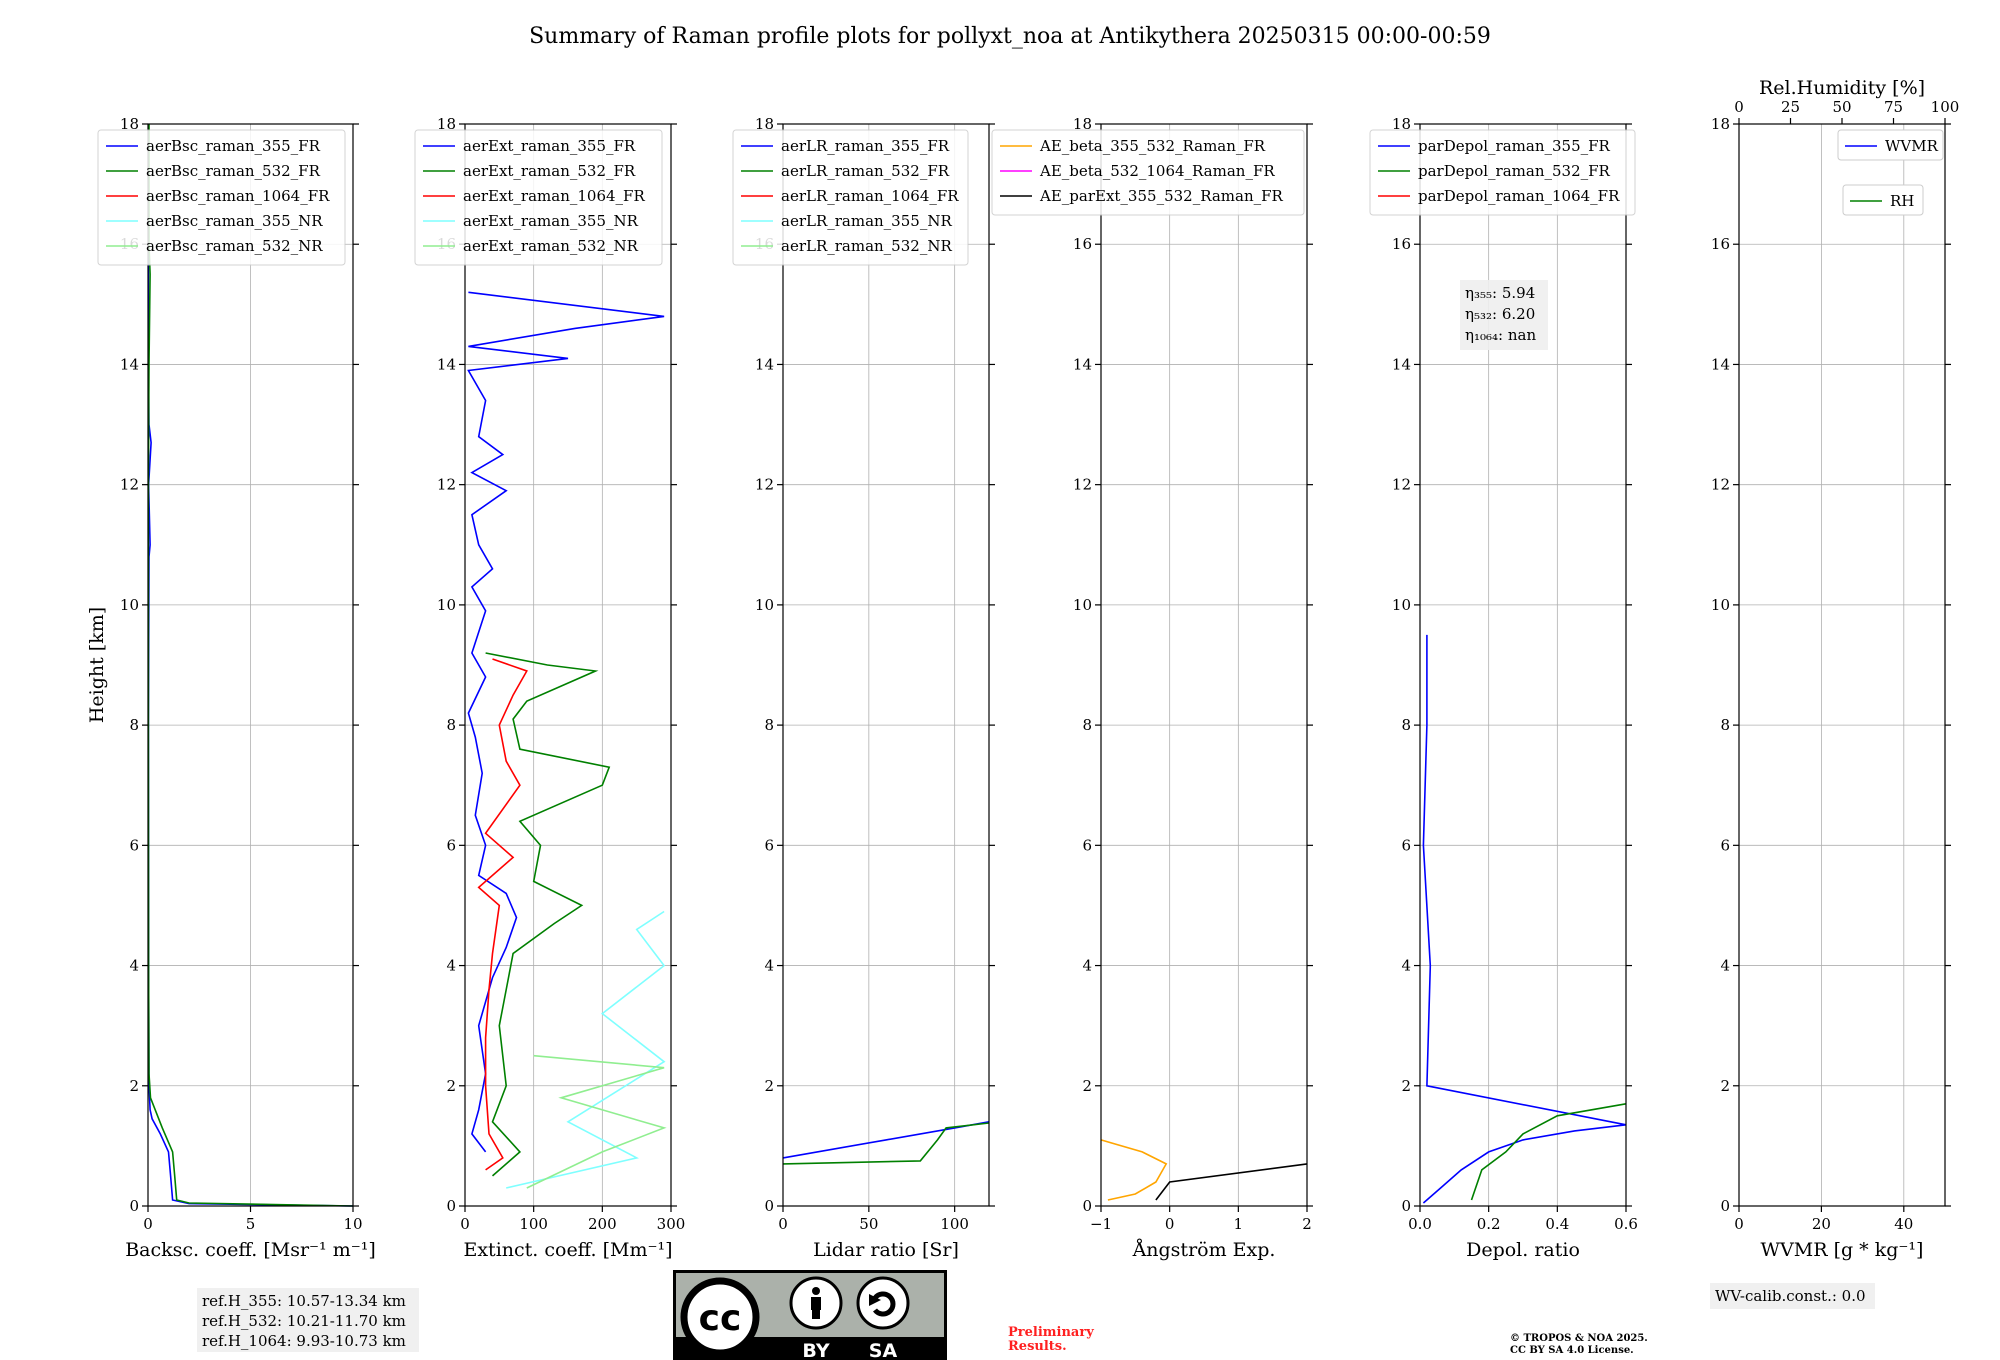 Image resolution: width=2000 pixels, height=1360 pixels. Describe the element at coordinates (304, 1321) in the screenshot. I see `reference-height-text: ref.H_532: 10.21-11.70 km` at that location.